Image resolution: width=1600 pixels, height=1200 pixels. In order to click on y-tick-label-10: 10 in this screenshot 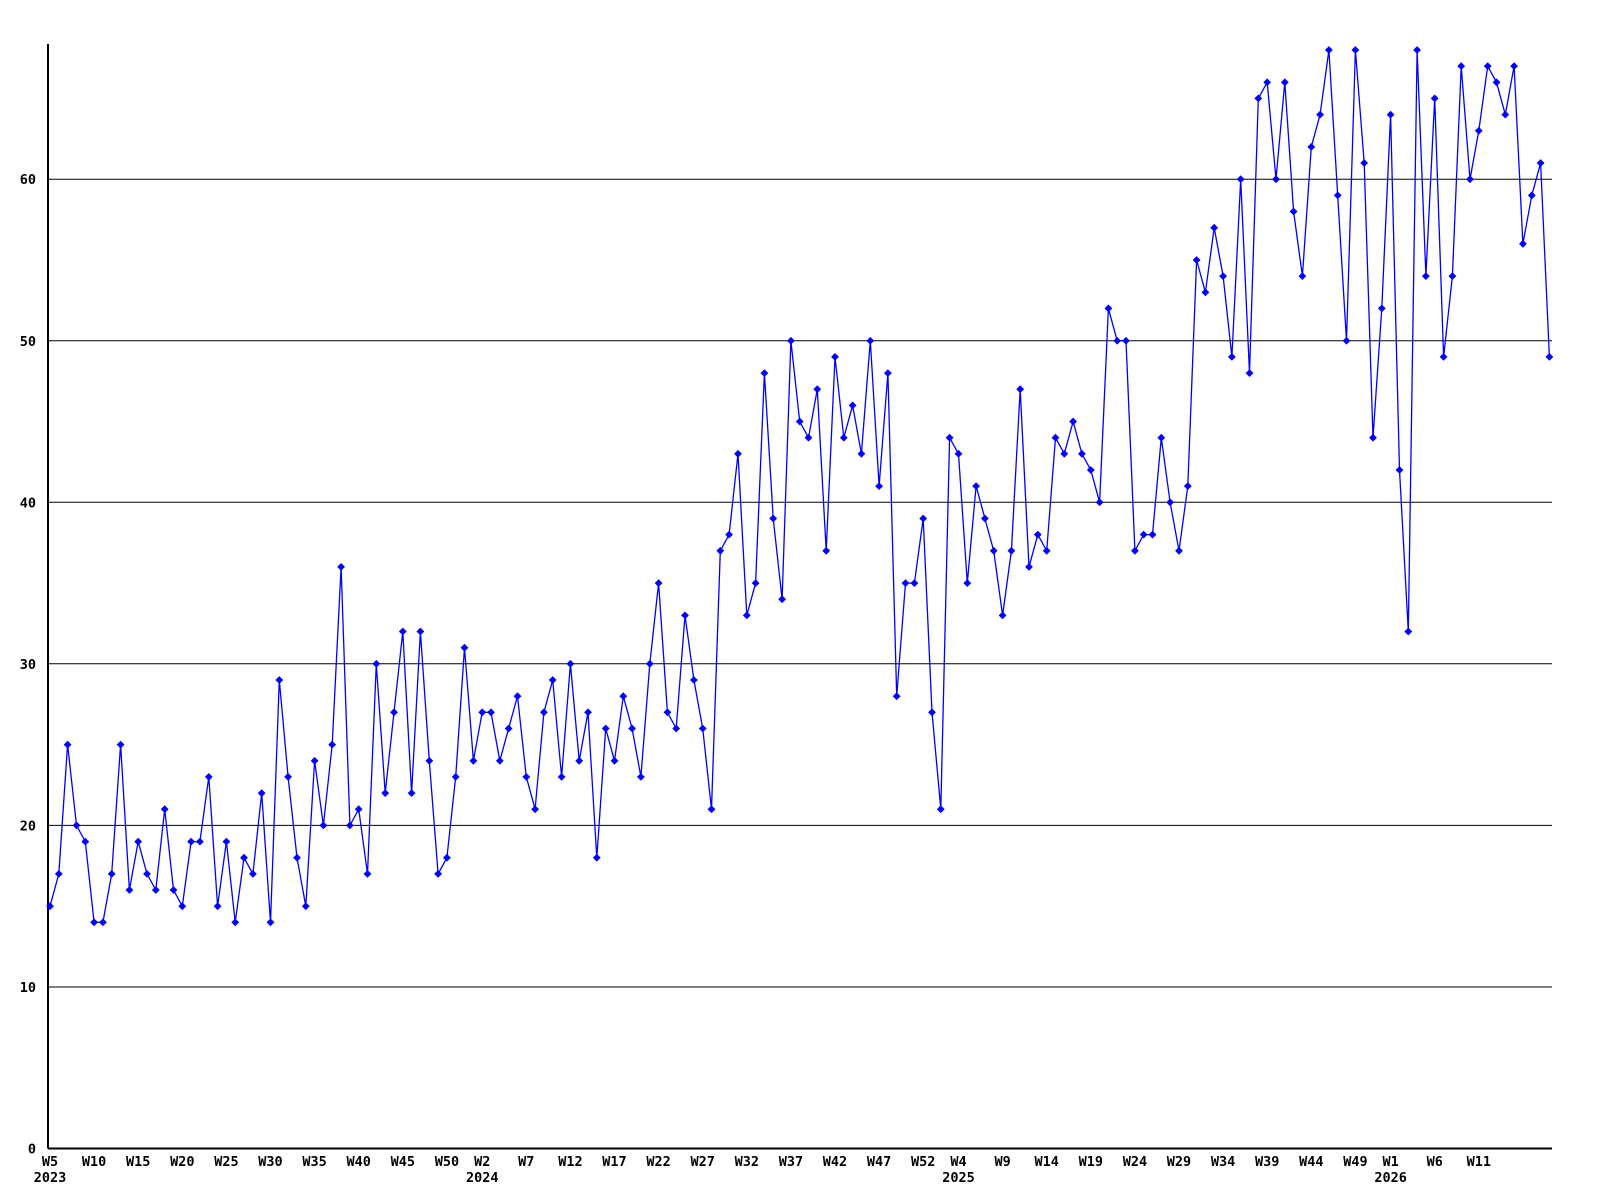, I will do `click(28, 988)`.